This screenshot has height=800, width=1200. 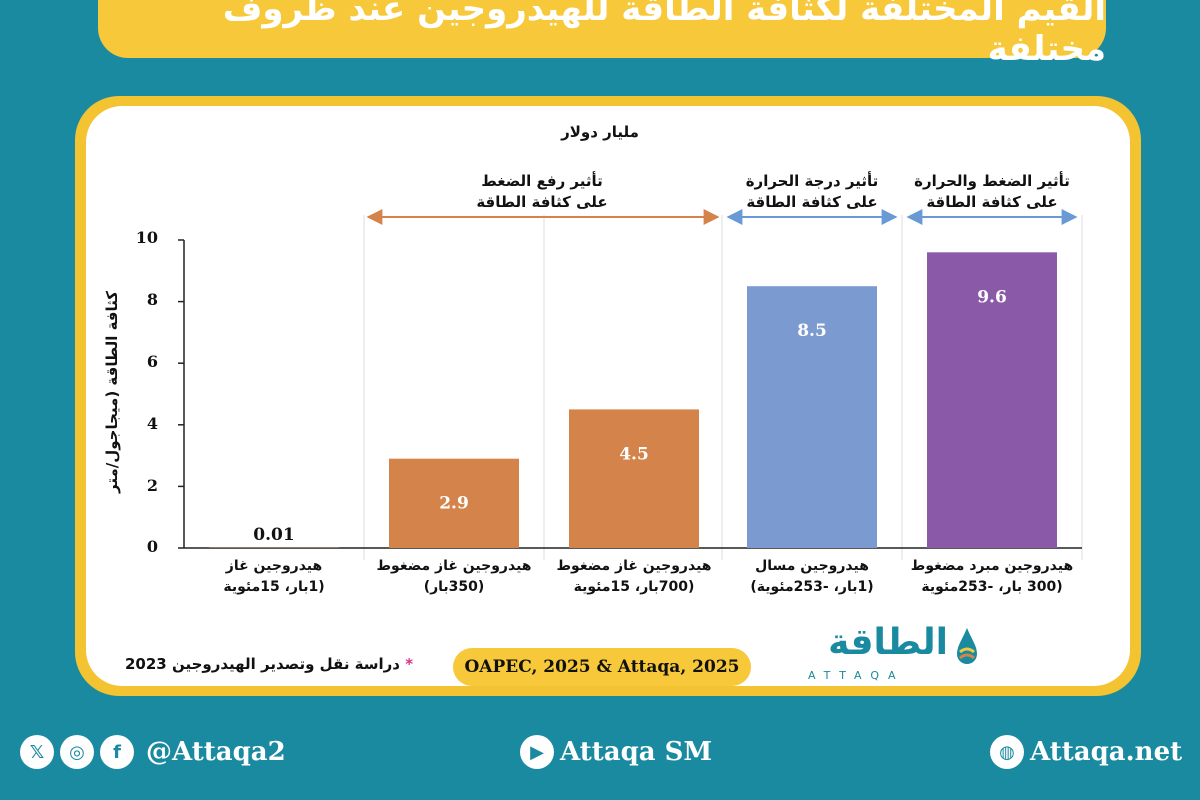 What do you see at coordinates (152, 546) in the screenshot?
I see `y-tick-0: 0` at bounding box center [152, 546].